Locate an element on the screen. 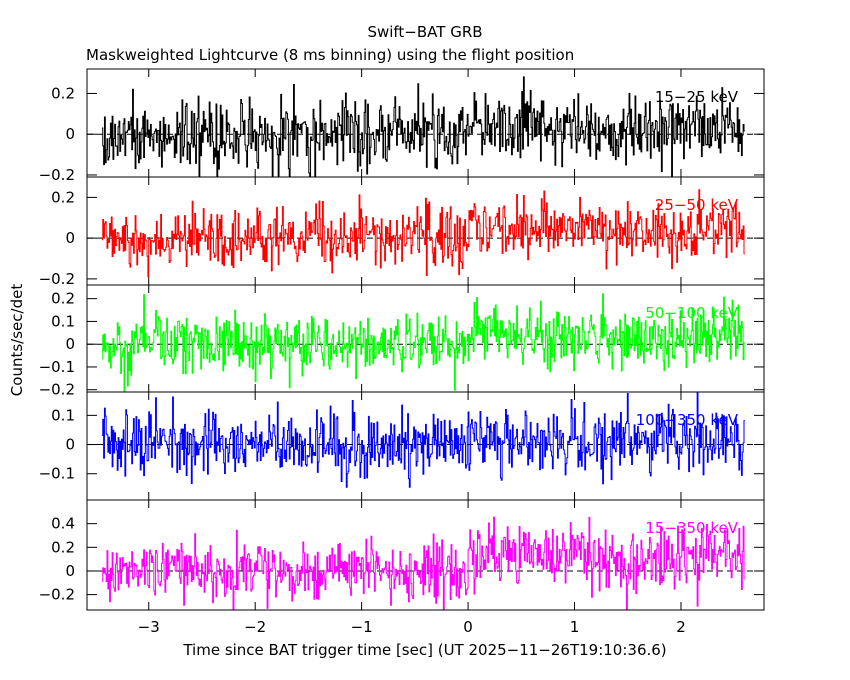  panel-2: −0.2 −0.1 0 0.1 0.2 50−100 keV is located at coordinates (402, 341).